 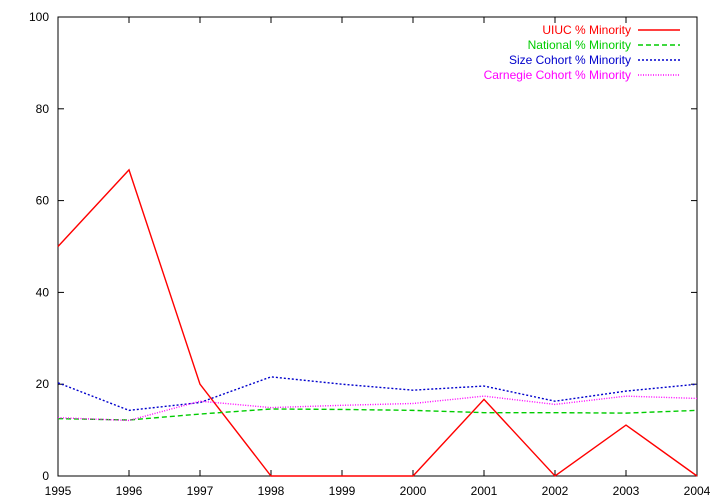 I want to click on x-tick-label: 2001, so click(x=484, y=491).